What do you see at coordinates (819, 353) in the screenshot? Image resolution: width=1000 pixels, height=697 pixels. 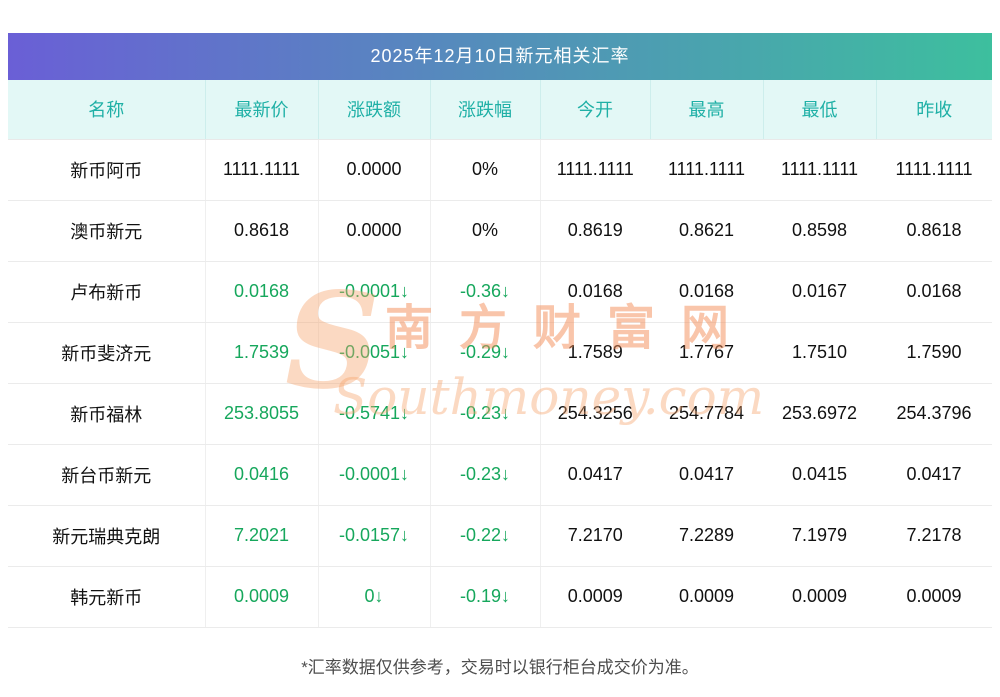 I see `cell-low: 1.7510` at bounding box center [819, 353].